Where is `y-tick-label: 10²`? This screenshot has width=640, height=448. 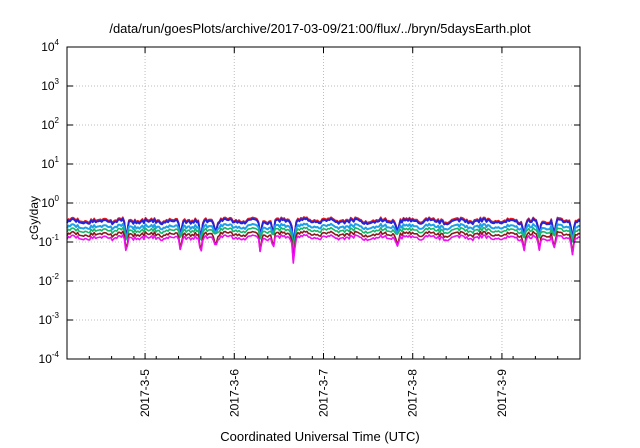 y-tick-label: 10² is located at coordinates (50, 124).